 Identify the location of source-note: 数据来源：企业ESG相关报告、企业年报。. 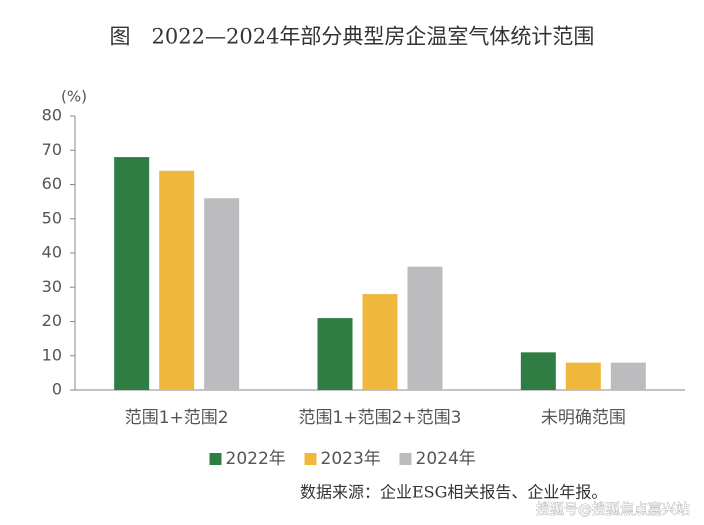
(453, 492).